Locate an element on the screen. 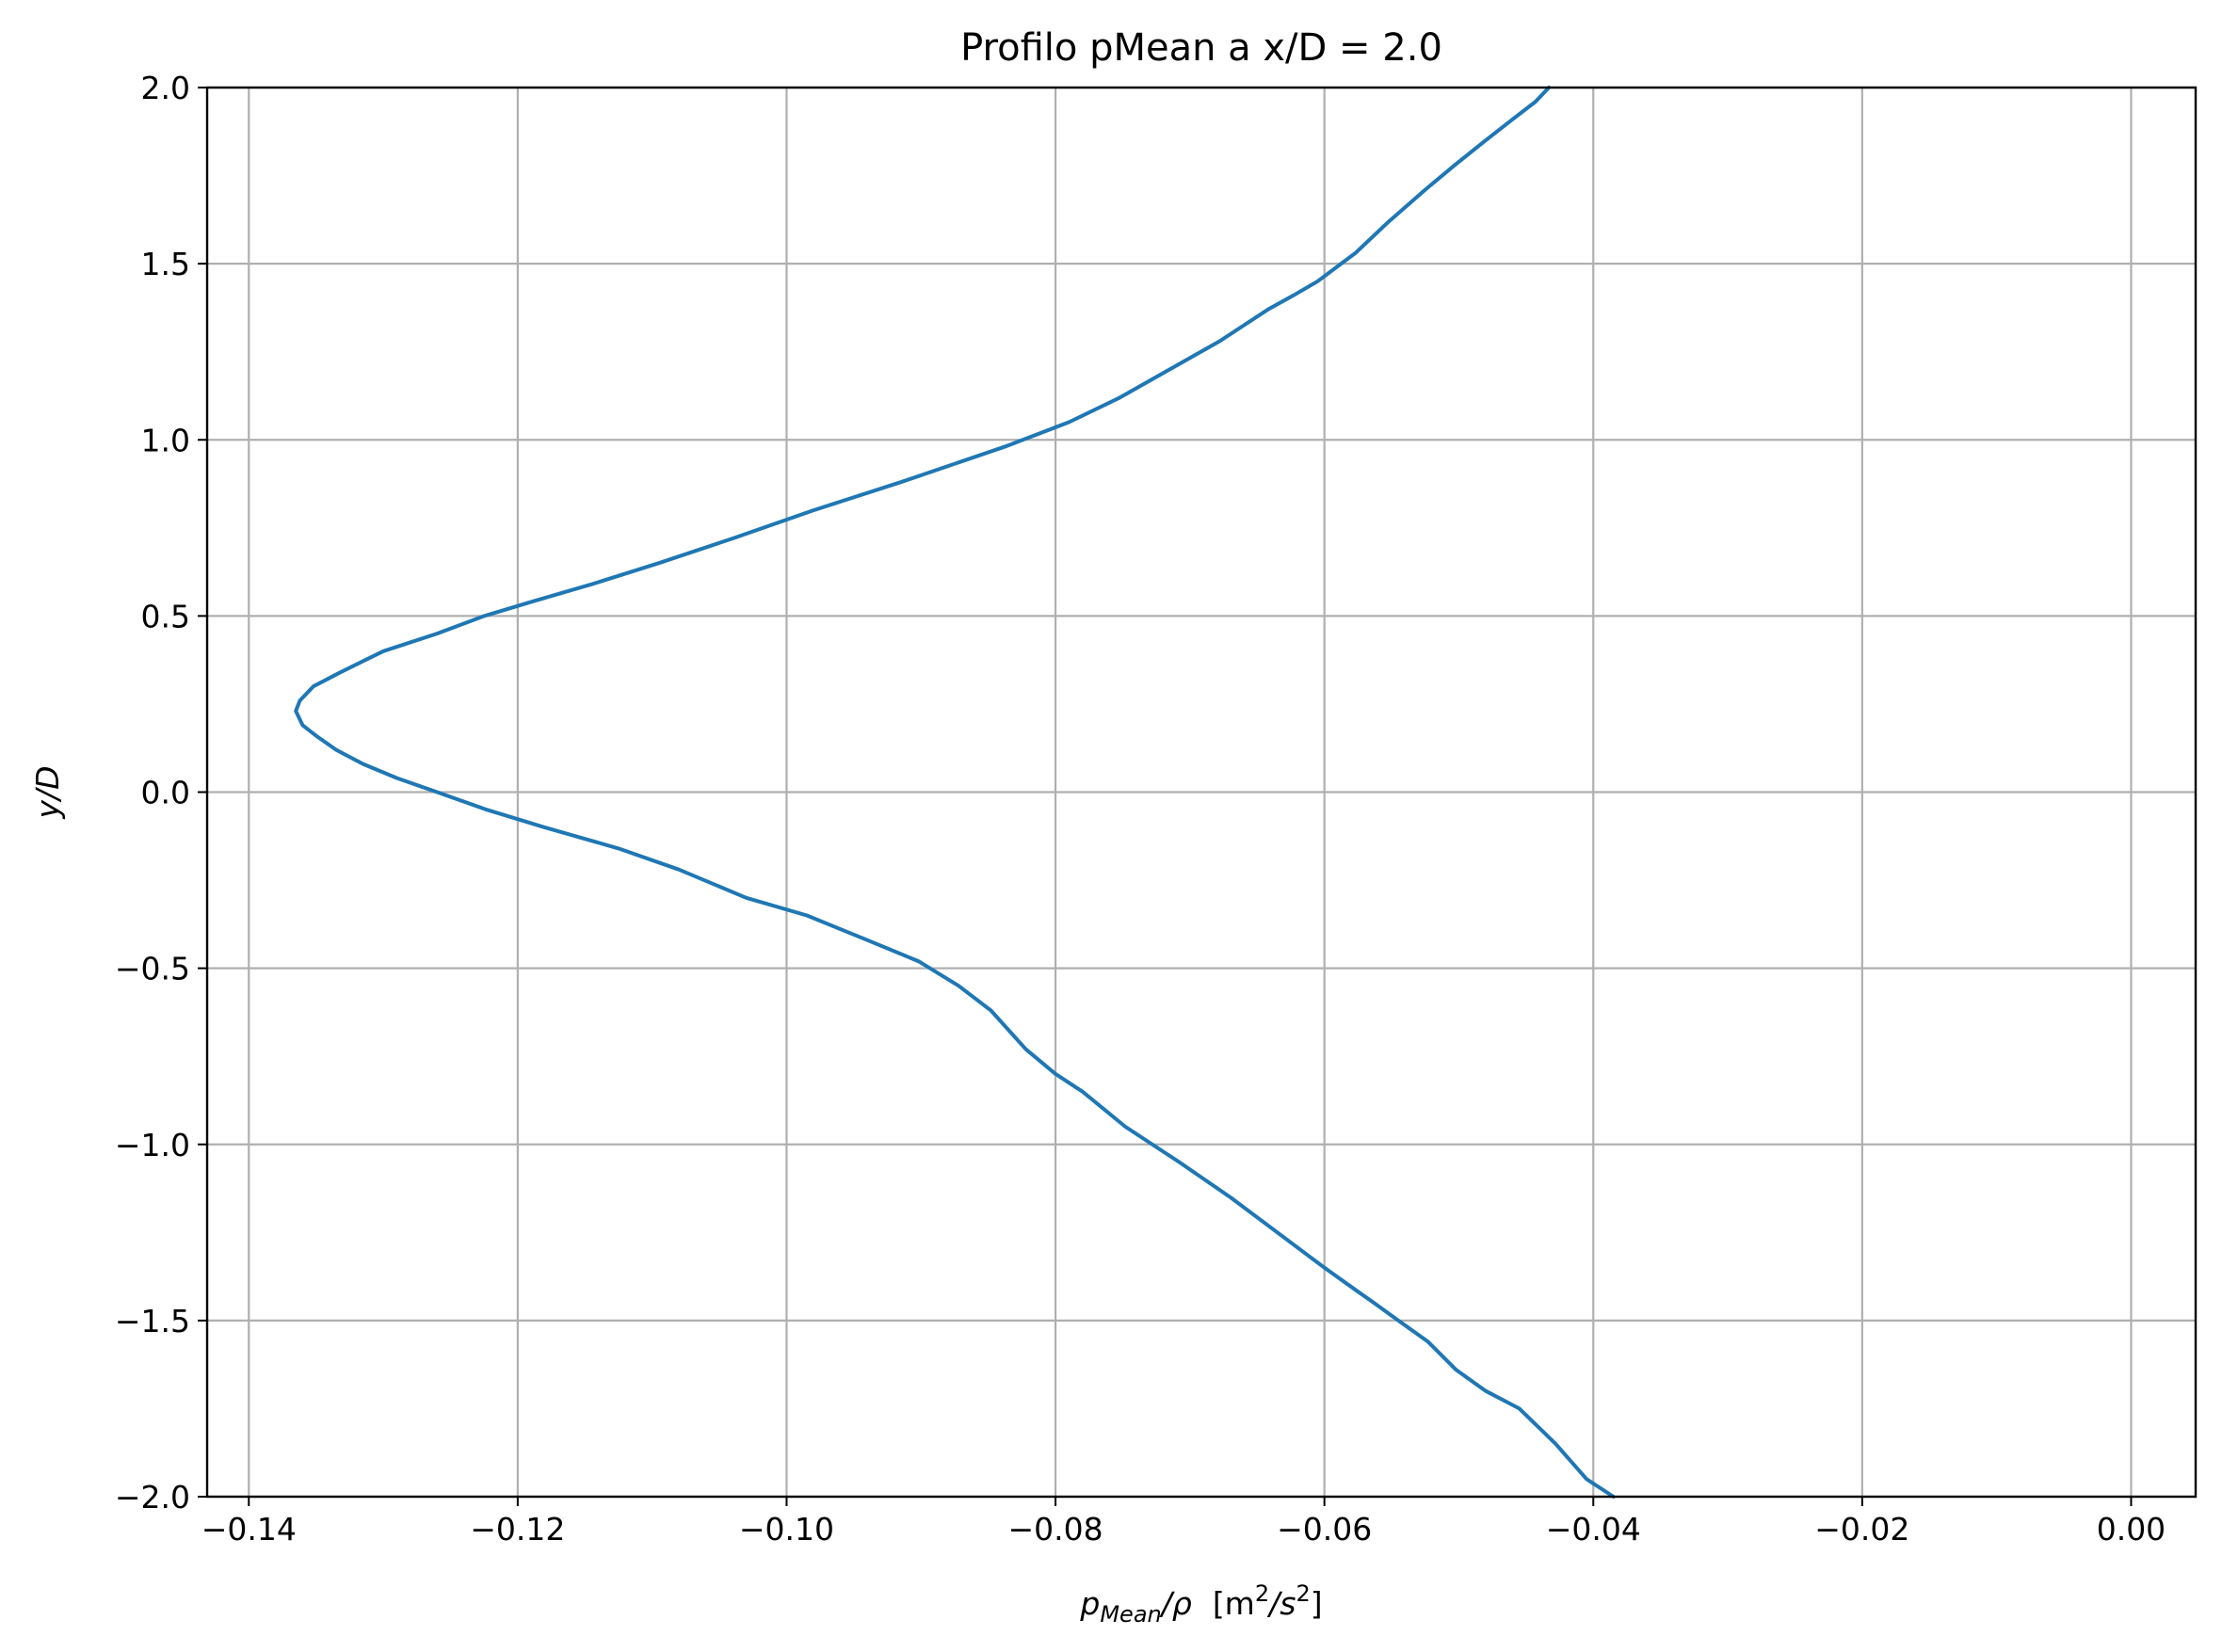 The height and width of the screenshot is (1652, 2222). y-tick-label: 1.0 is located at coordinates (165, 440).